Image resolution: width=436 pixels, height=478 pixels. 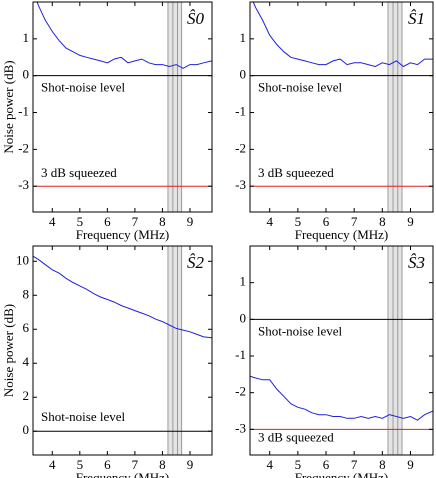 I want to click on y-tick-label: 8, so click(x=26, y=293).